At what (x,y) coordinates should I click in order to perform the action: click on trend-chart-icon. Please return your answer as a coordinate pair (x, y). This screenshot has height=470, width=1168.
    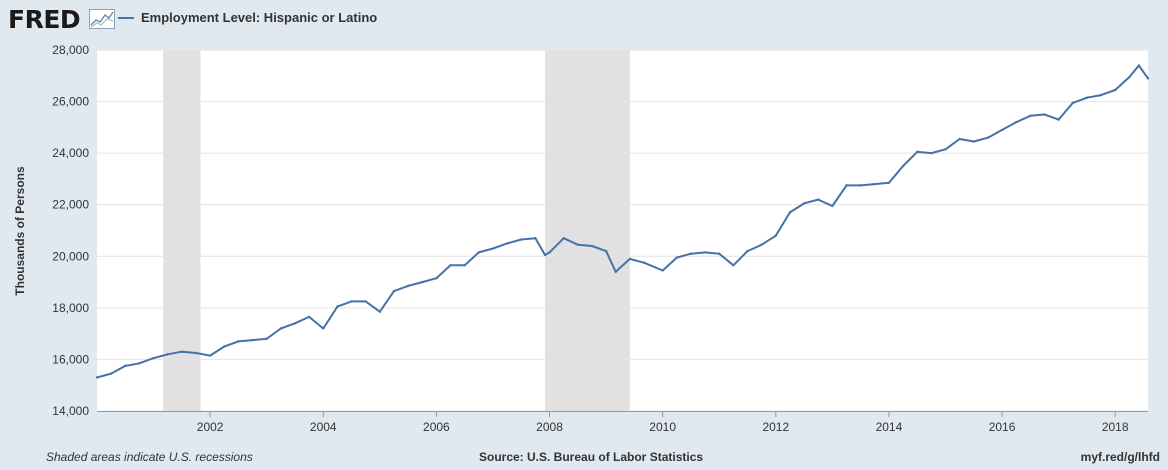
    Looking at the image, I should click on (102, 19).